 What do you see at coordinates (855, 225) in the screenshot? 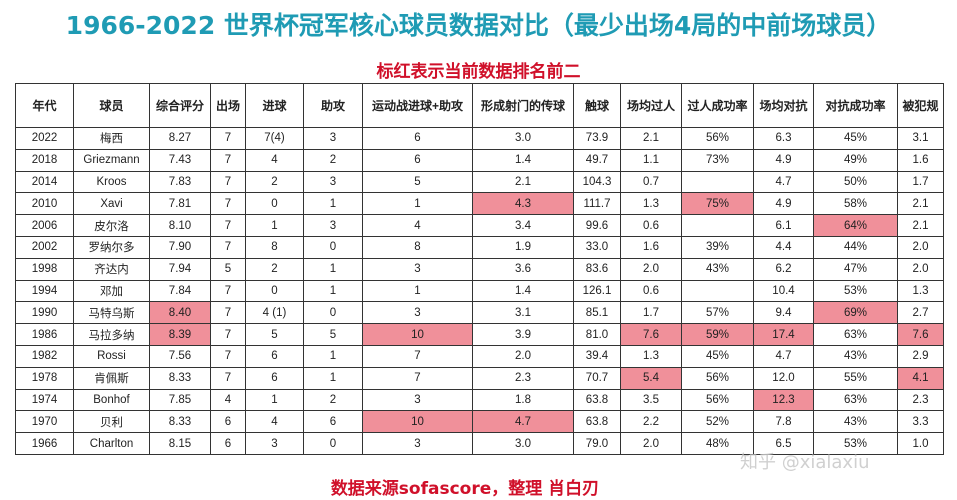
I see `table-cell: 64%` at bounding box center [855, 225].